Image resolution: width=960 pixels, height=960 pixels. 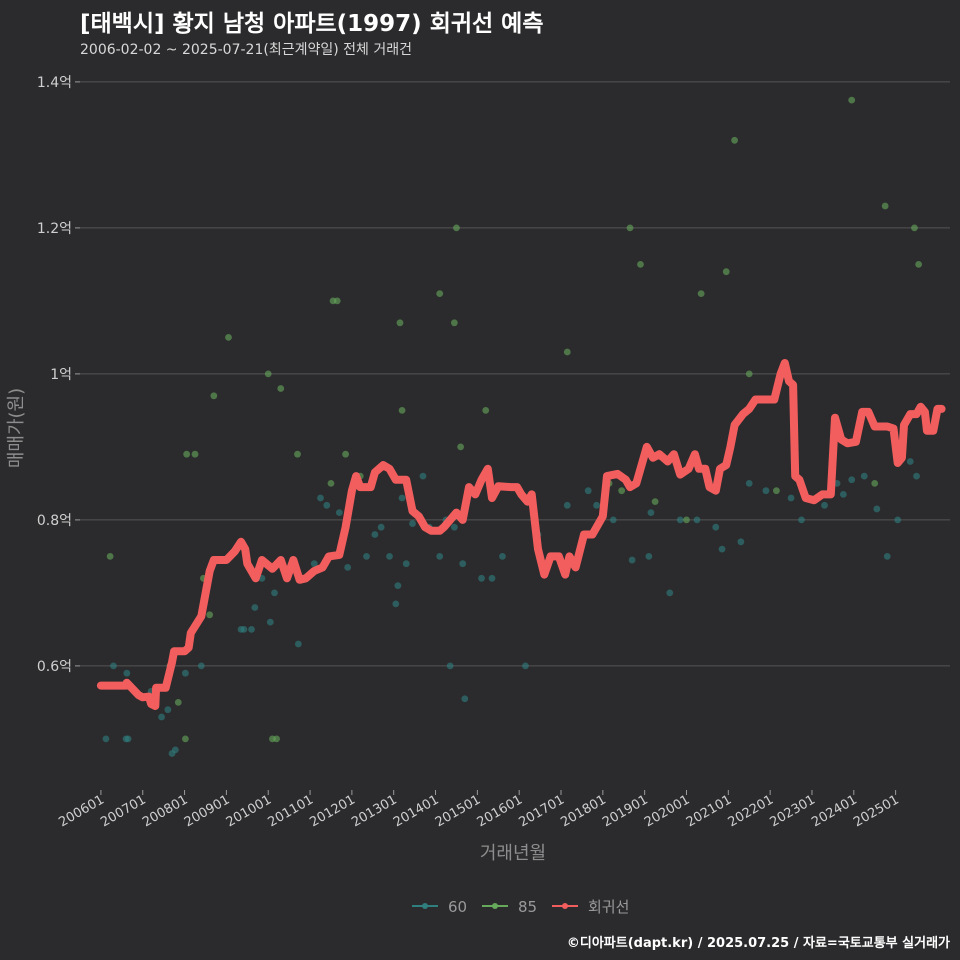 I want to click on x-tick-label: 202301, so click(x=792, y=811).